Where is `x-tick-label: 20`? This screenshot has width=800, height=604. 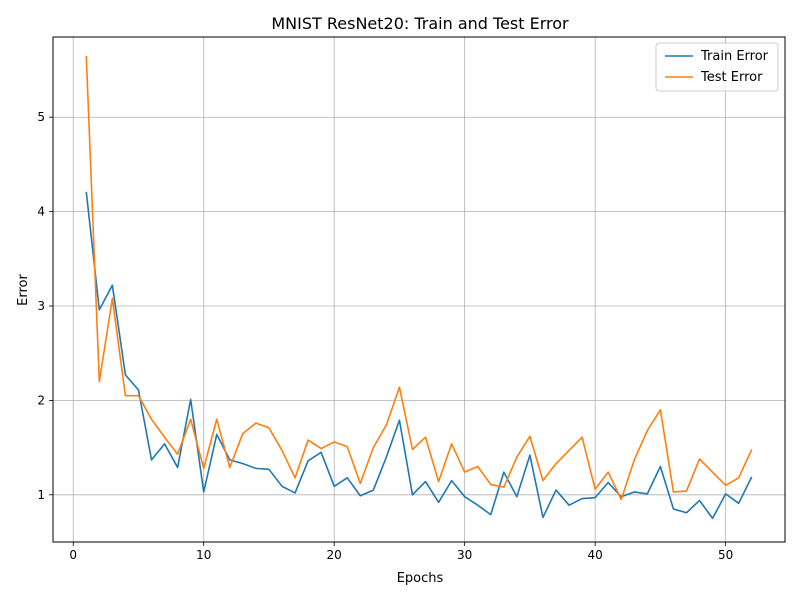
x-tick-label: 20 is located at coordinates (334, 555).